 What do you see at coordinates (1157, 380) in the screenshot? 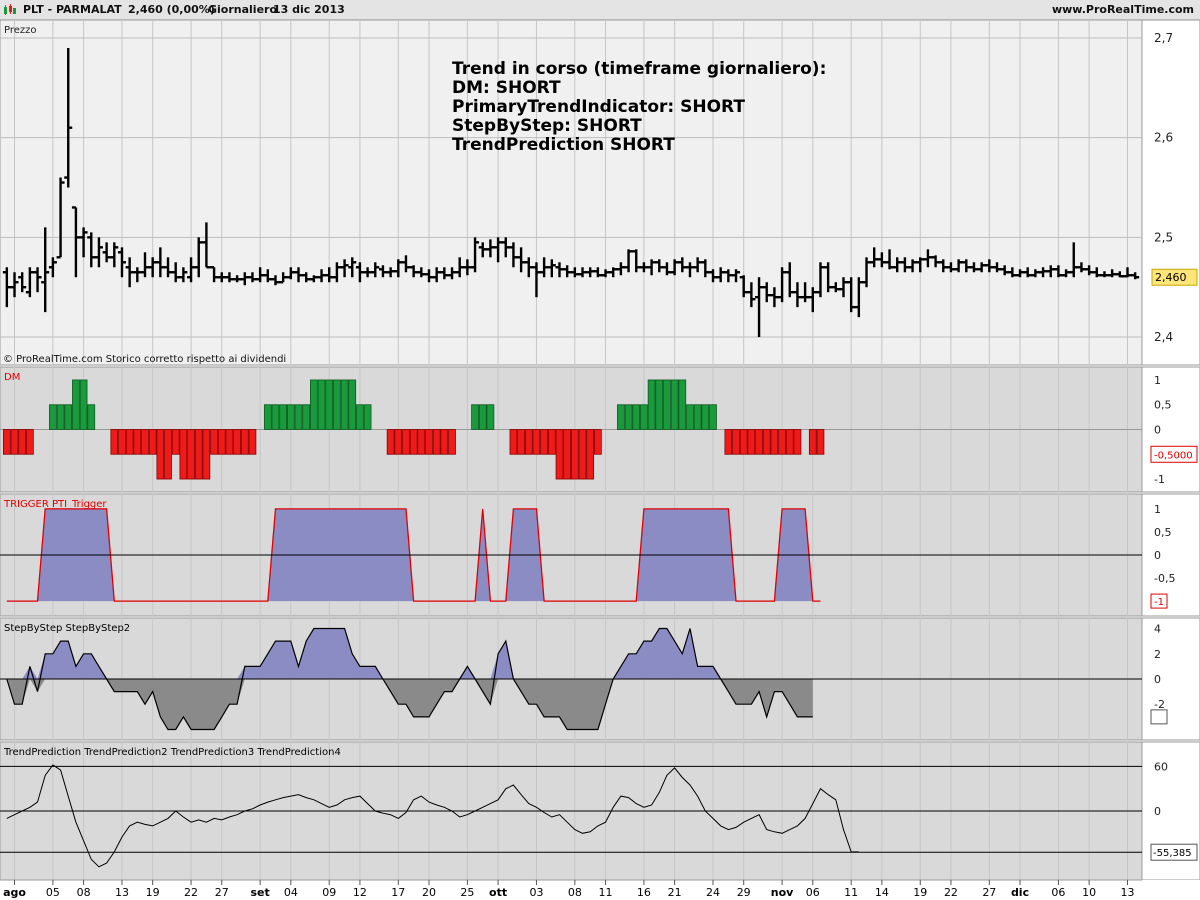
I see `dm-axis-label: 1` at bounding box center [1157, 380].